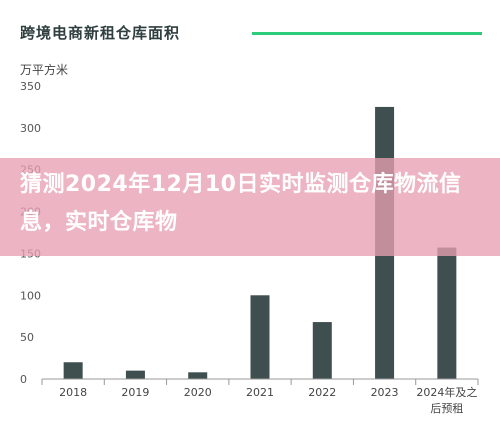 The image size is (500, 421). What do you see at coordinates (446, 392) in the screenshot?
I see `x-tick-label: 2024年及之` at bounding box center [446, 392].